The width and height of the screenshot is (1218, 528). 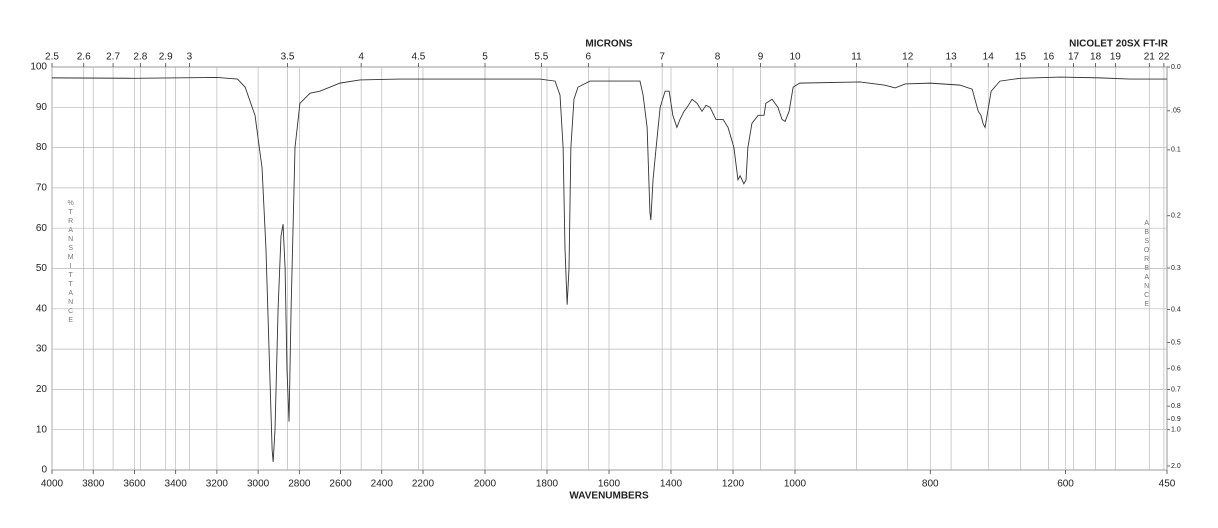 What do you see at coordinates (190, 57) in the screenshot?
I see `x2-tick-label: 3` at bounding box center [190, 57].